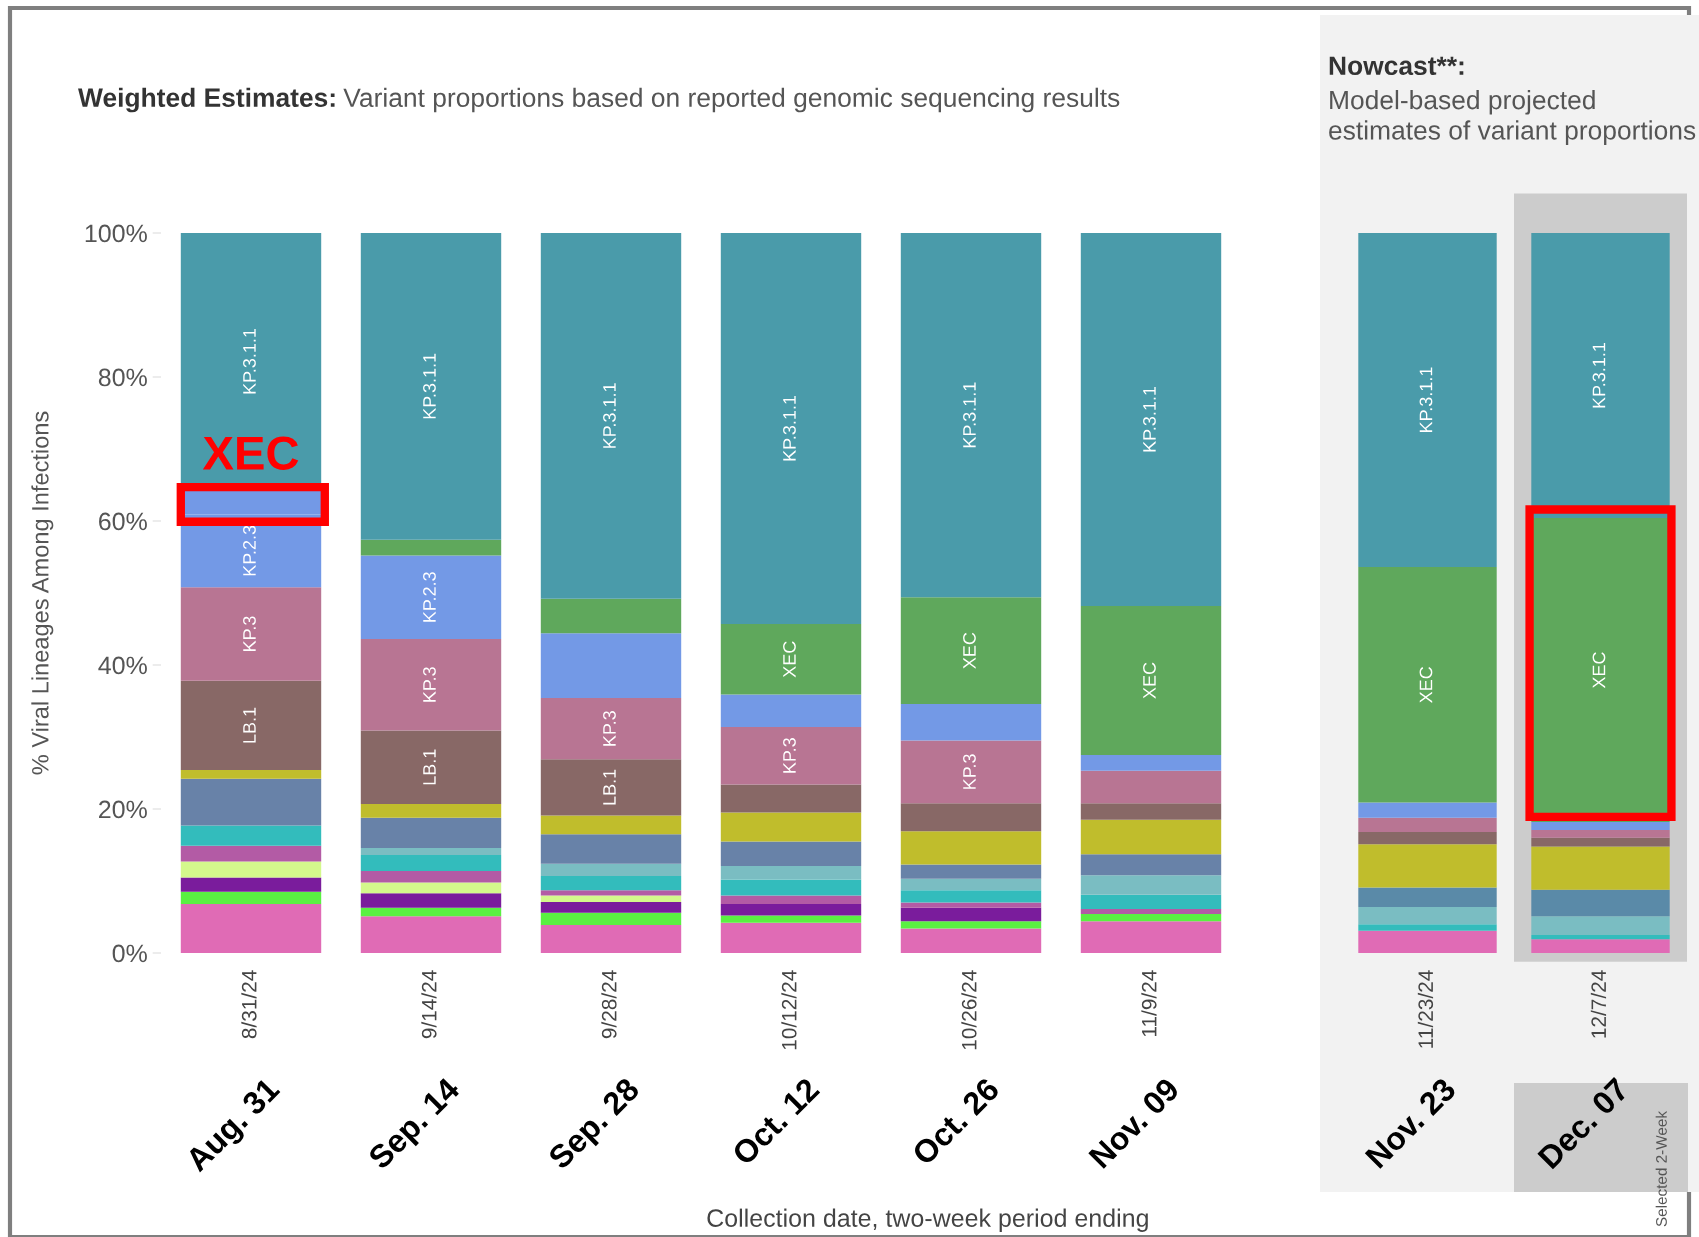 This screenshot has height=1237, width=1699. I want to click on y-tick-label: 80%, so click(122, 377).